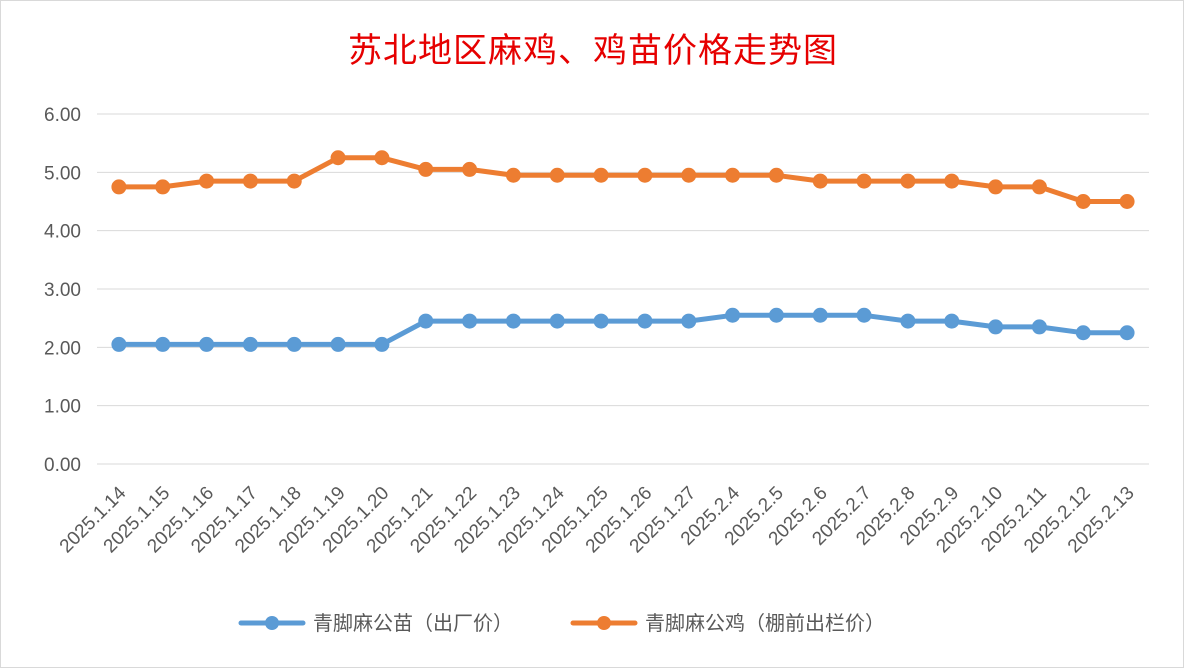 The width and height of the screenshot is (1184, 669). What do you see at coordinates (62, 465) in the screenshot?
I see `y-tick-label: 0.00` at bounding box center [62, 465].